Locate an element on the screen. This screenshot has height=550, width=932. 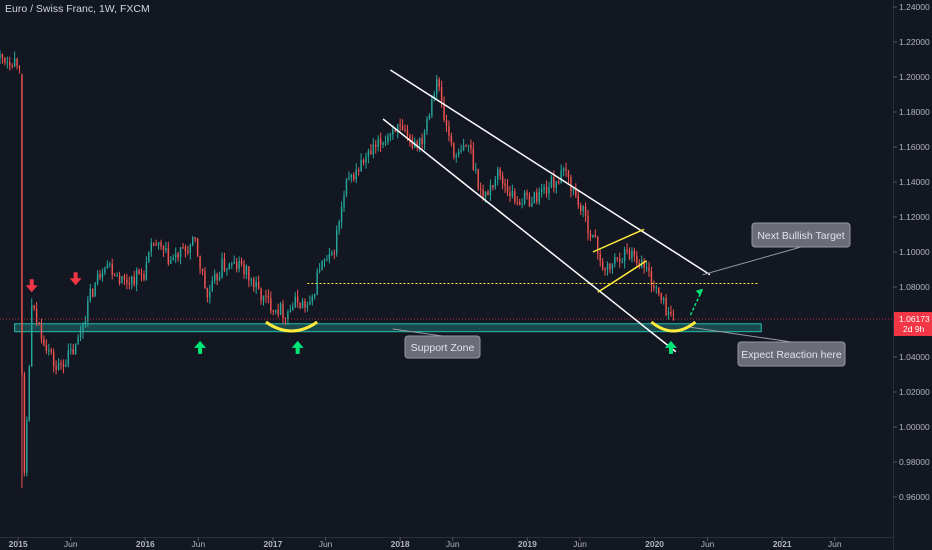
flag-upper-line is located at coordinates (618, 240).